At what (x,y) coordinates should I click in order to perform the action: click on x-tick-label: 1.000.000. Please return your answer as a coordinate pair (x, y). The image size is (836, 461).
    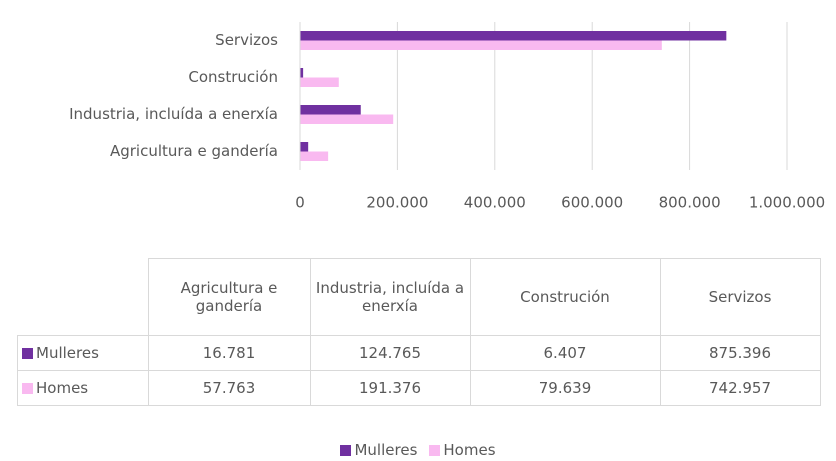
    Looking at the image, I should click on (787, 203).